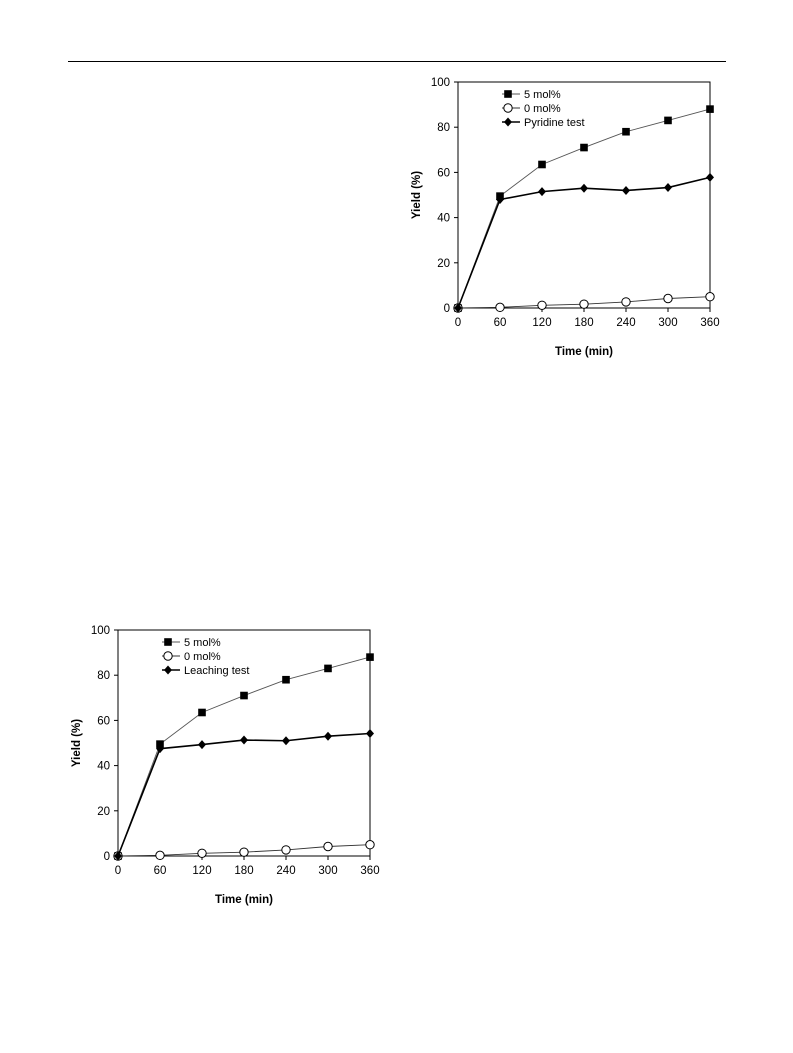 The height and width of the screenshot is (1053, 793). I want to click on legend-label: Pyridine test, so click(554, 123).